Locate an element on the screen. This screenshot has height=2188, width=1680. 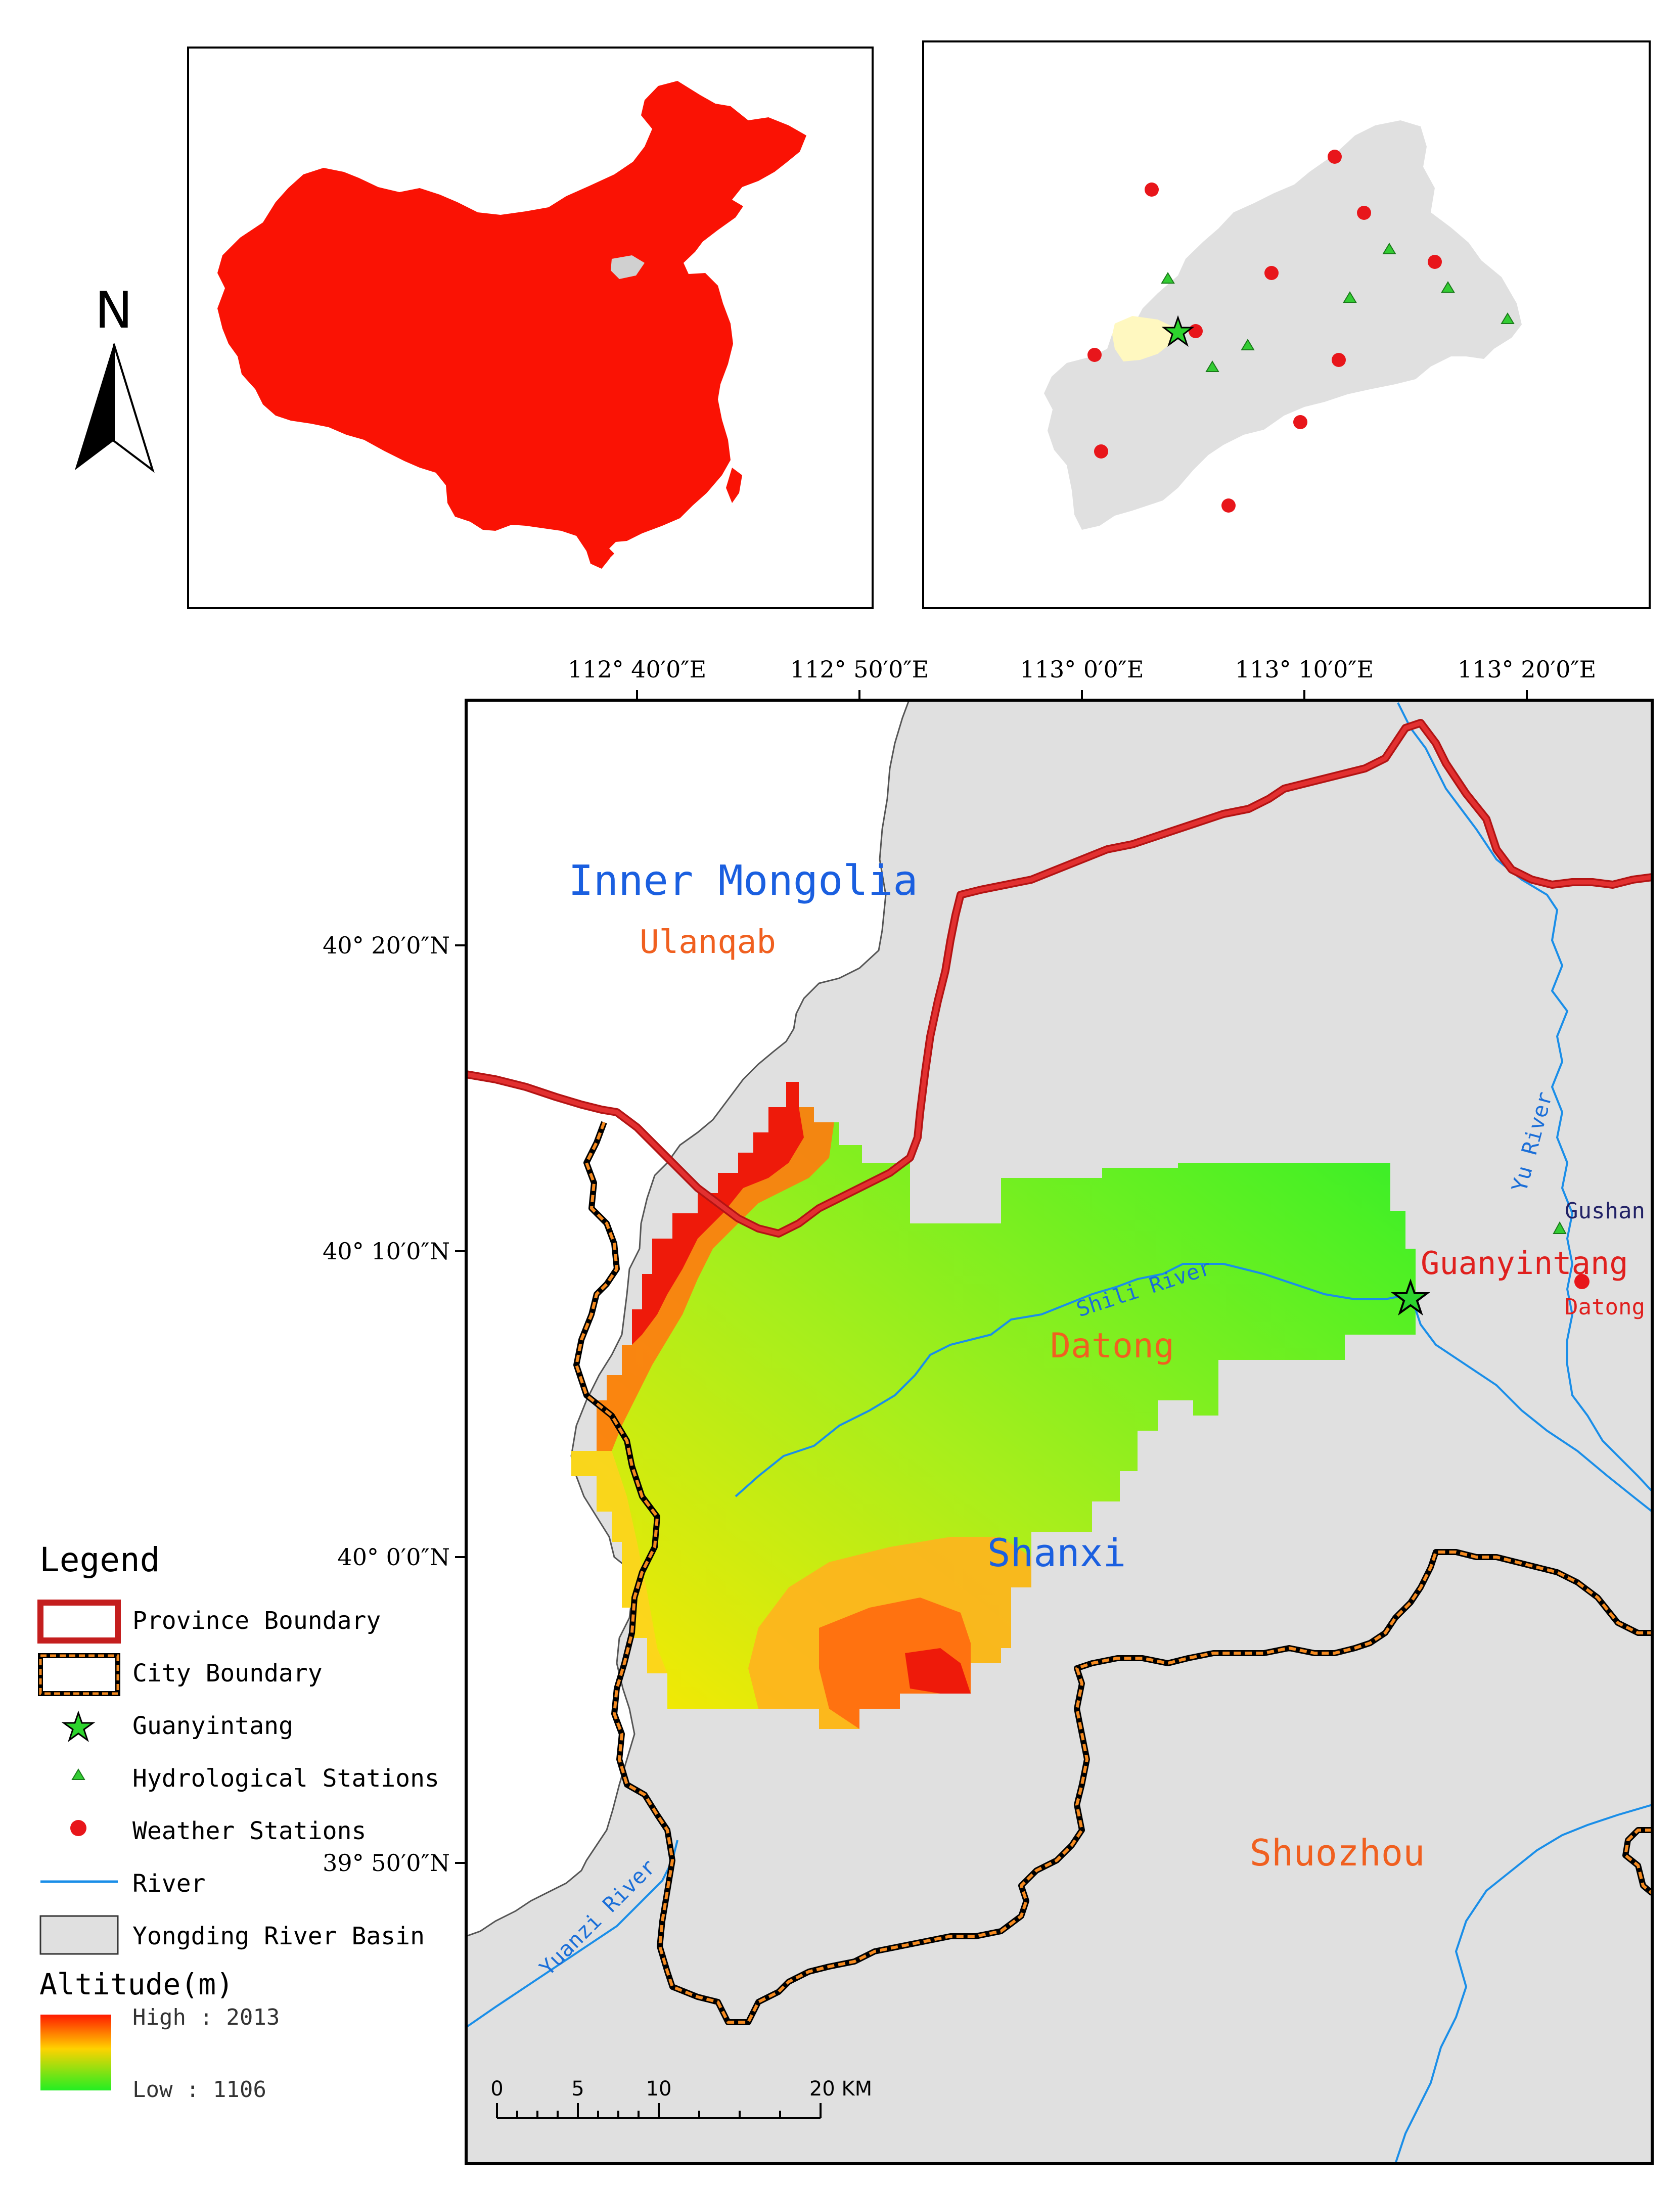
legend-basin-swatch is located at coordinates (79, 1935).